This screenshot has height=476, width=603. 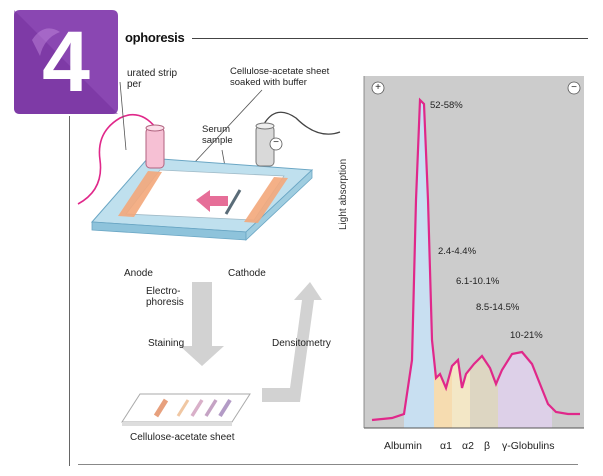 I want to click on x-label-alpha1: α1, so click(x=446, y=446).